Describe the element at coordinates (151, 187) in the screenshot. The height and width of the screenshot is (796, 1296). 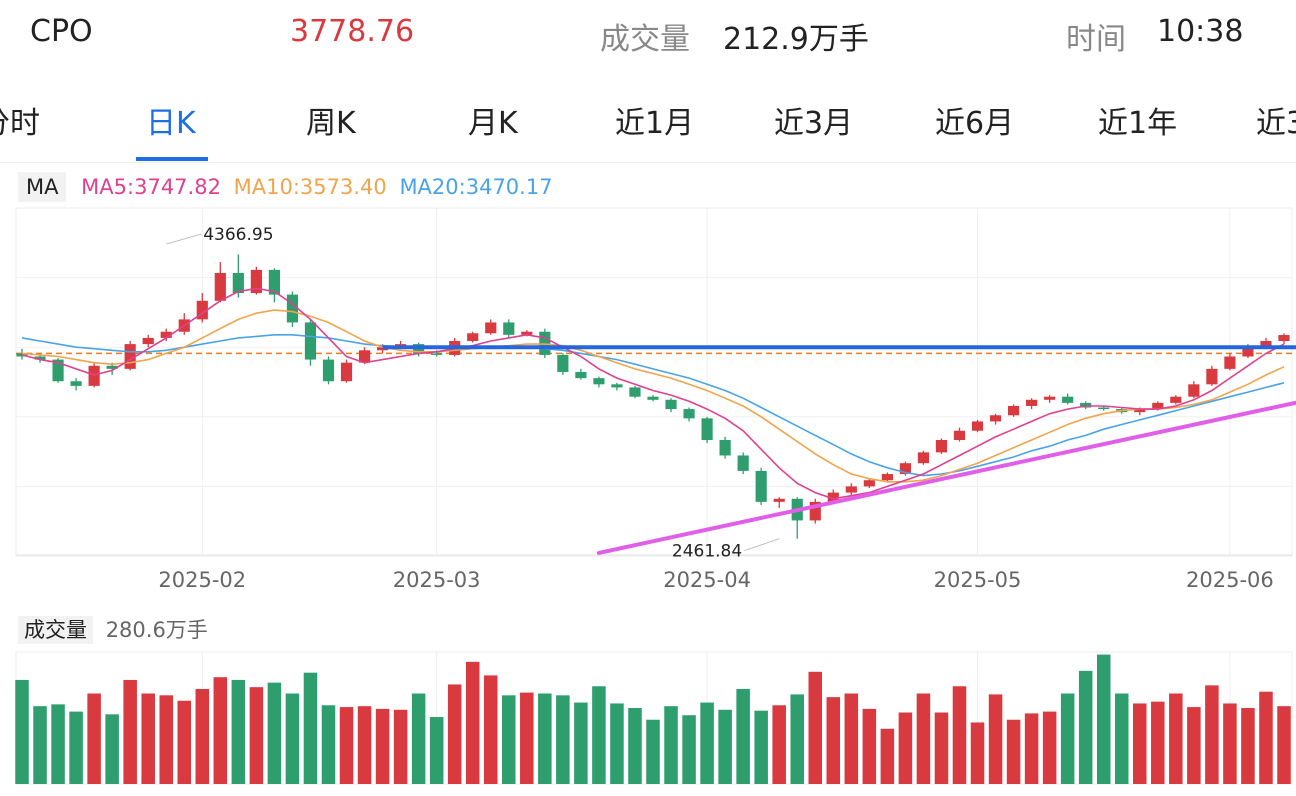
I see `ma5-legend: MA5:3747.82` at that location.